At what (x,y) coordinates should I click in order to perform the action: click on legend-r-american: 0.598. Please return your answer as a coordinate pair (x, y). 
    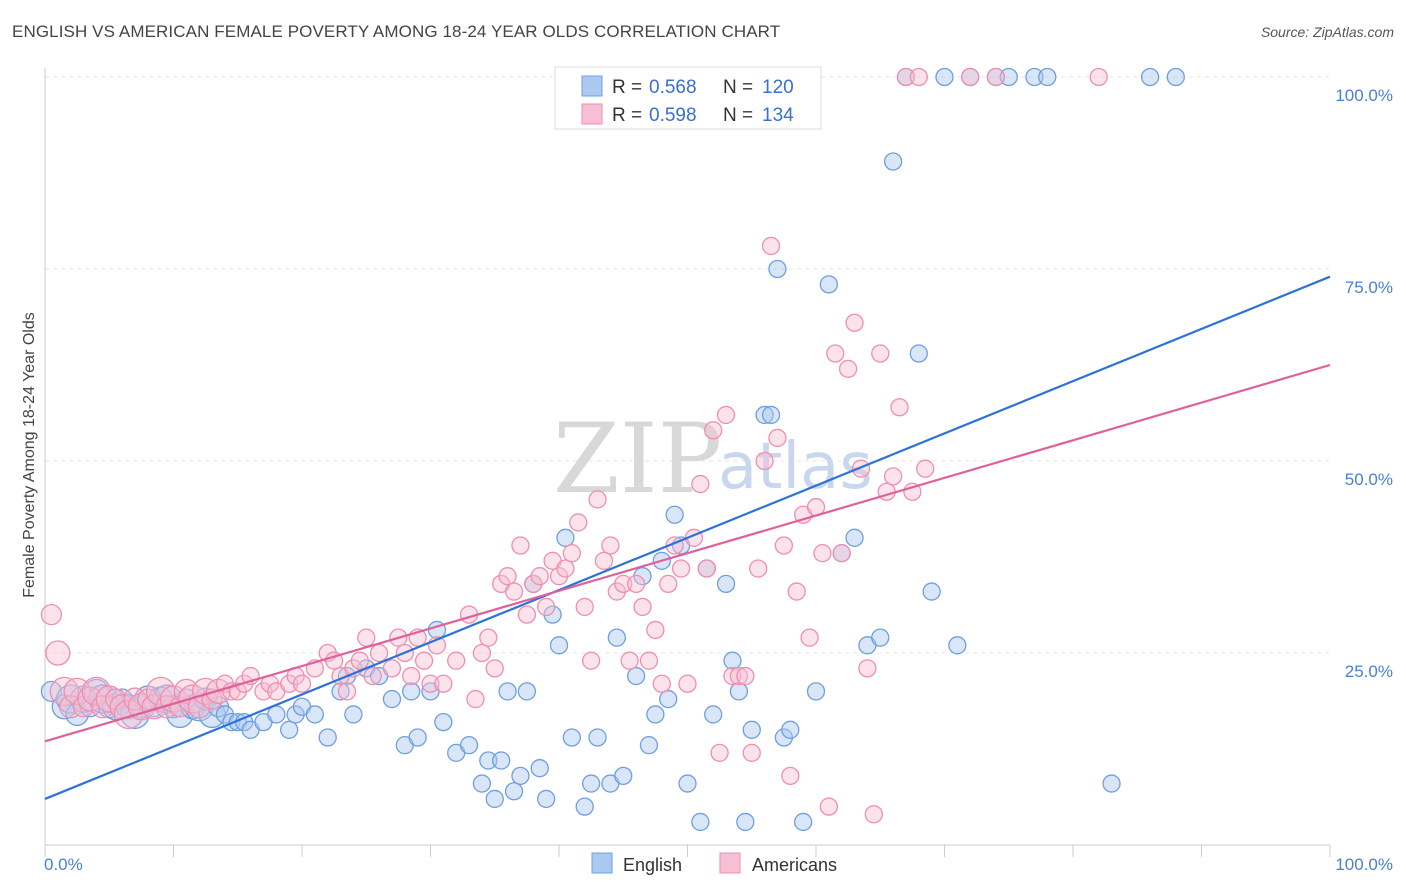
    Looking at the image, I should click on (673, 115).